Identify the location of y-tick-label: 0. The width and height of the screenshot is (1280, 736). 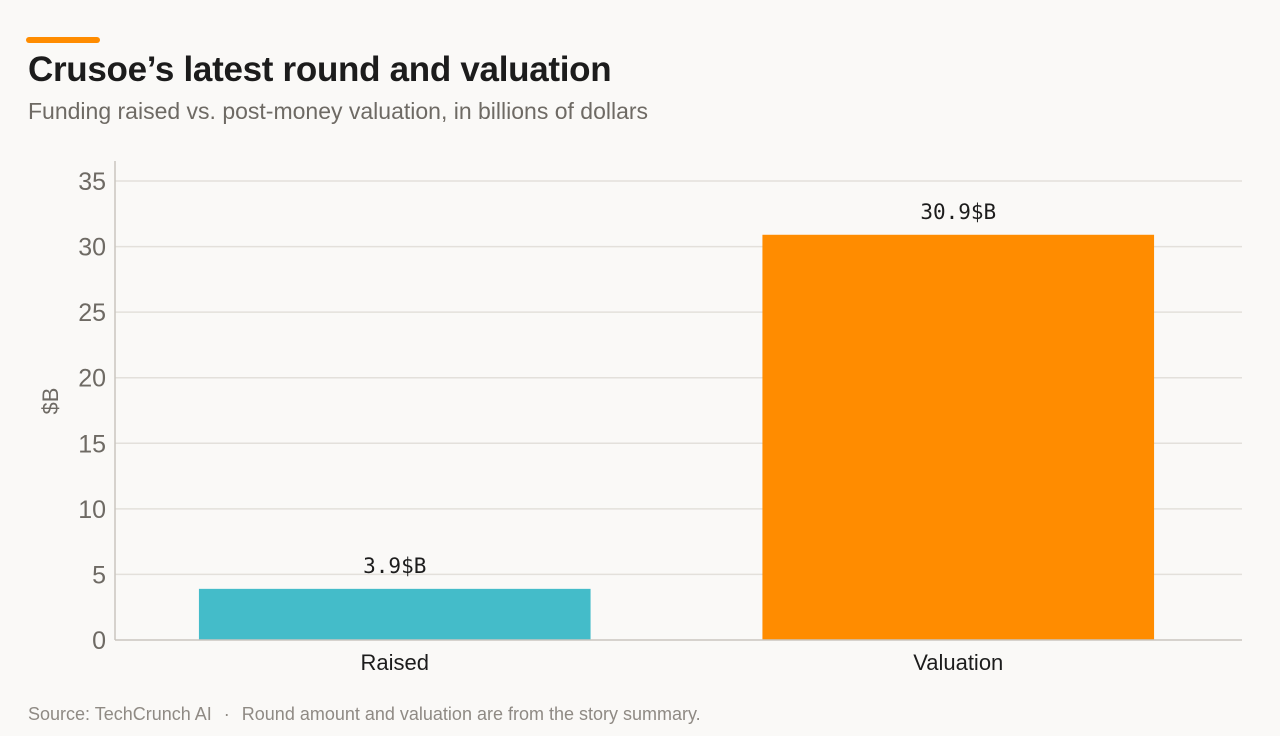
(99, 641).